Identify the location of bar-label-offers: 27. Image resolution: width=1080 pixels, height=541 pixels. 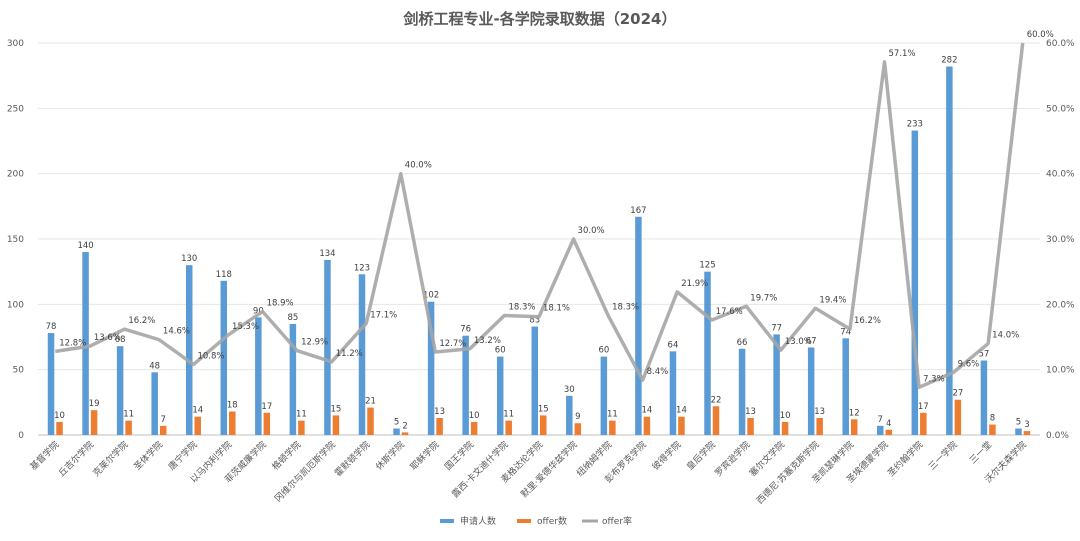
(957, 394).